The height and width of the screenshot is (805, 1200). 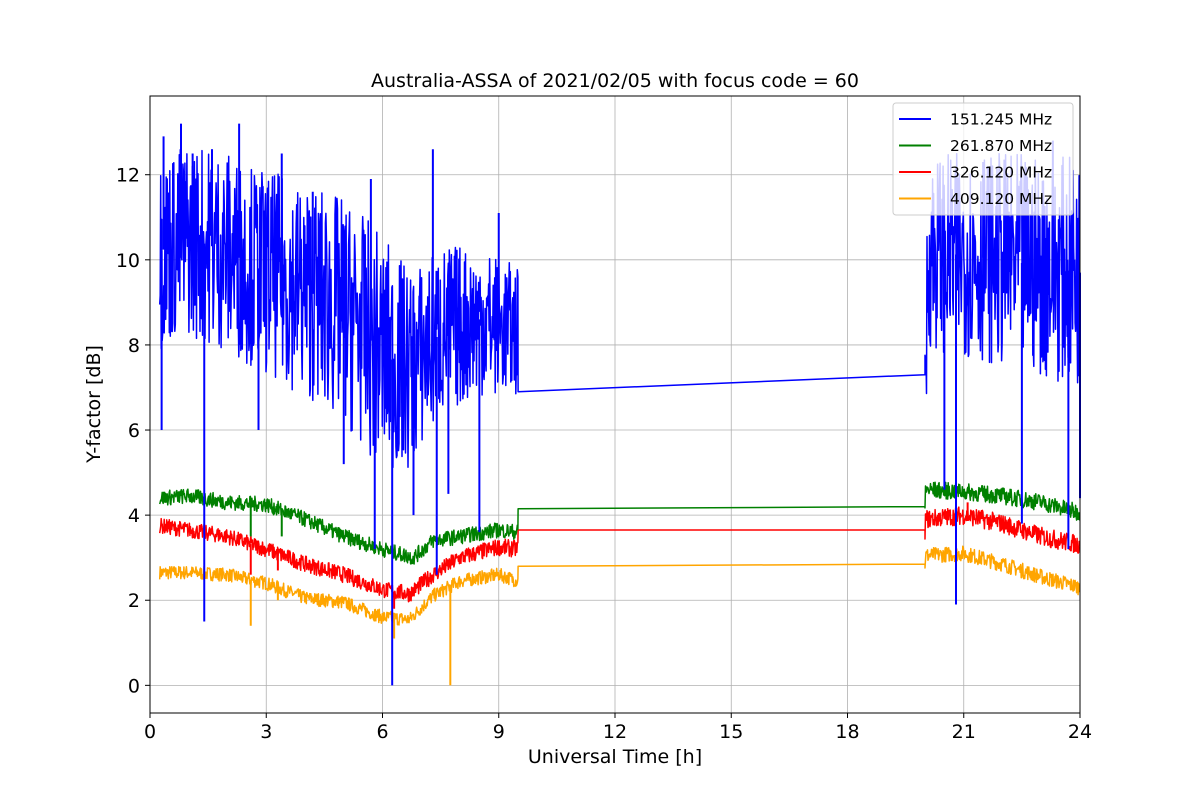 What do you see at coordinates (1001, 199) in the screenshot?
I see `legend-label: 409.120 MHz` at bounding box center [1001, 199].